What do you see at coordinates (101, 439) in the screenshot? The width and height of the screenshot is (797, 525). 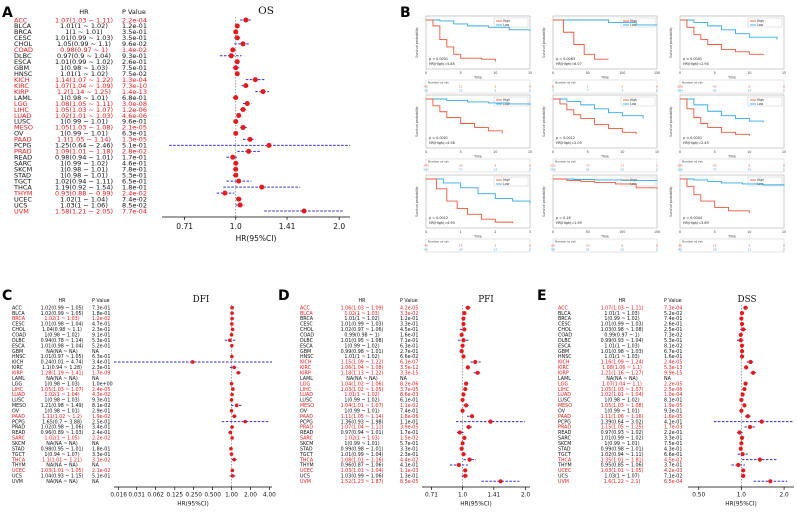 I see `p-value: 2.2e-02` at bounding box center [101, 439].